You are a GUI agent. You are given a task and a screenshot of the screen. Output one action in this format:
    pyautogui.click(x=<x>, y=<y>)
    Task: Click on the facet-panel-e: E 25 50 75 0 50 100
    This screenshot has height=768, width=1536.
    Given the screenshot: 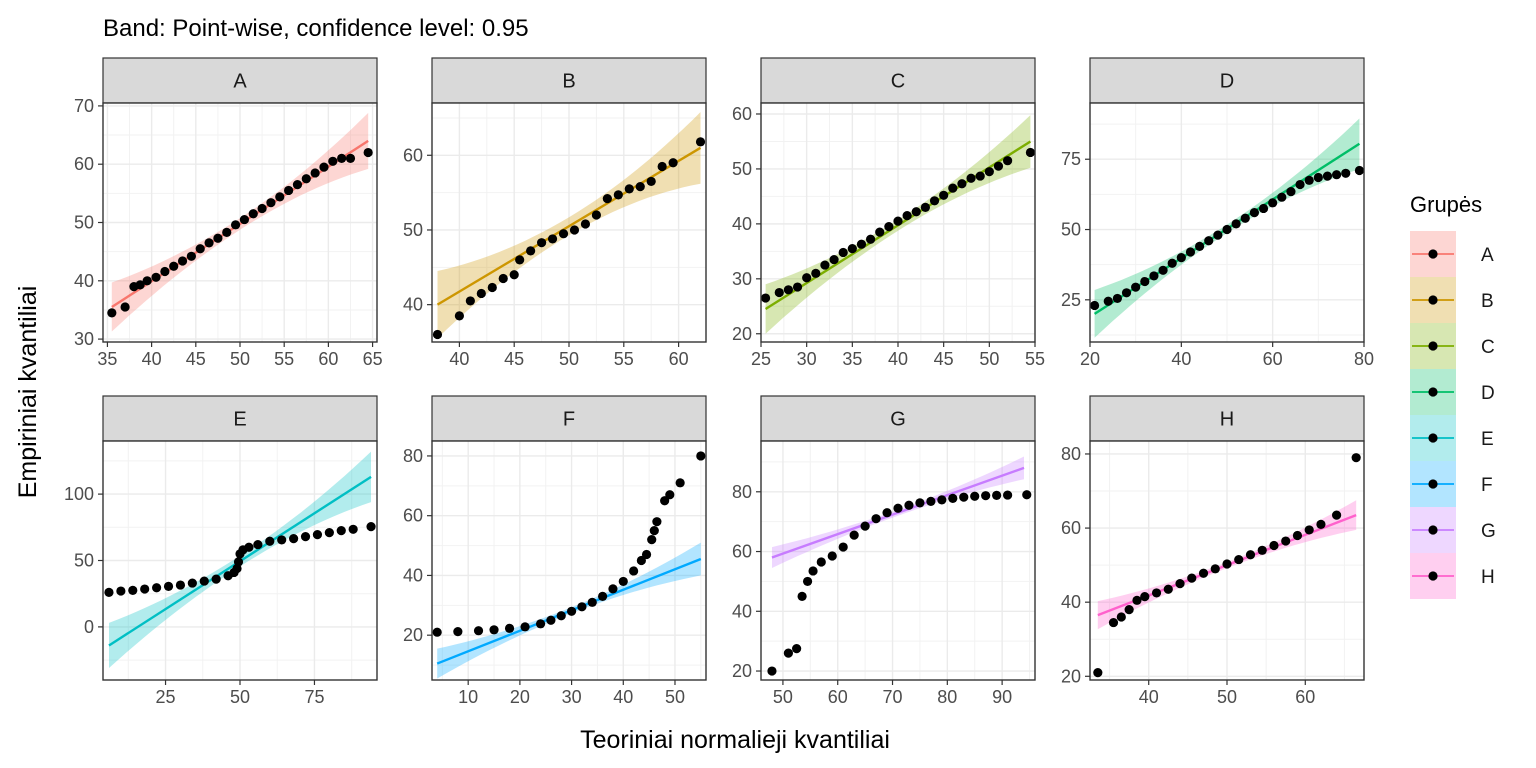 What is the action you would take?
    pyautogui.click(x=221, y=551)
    